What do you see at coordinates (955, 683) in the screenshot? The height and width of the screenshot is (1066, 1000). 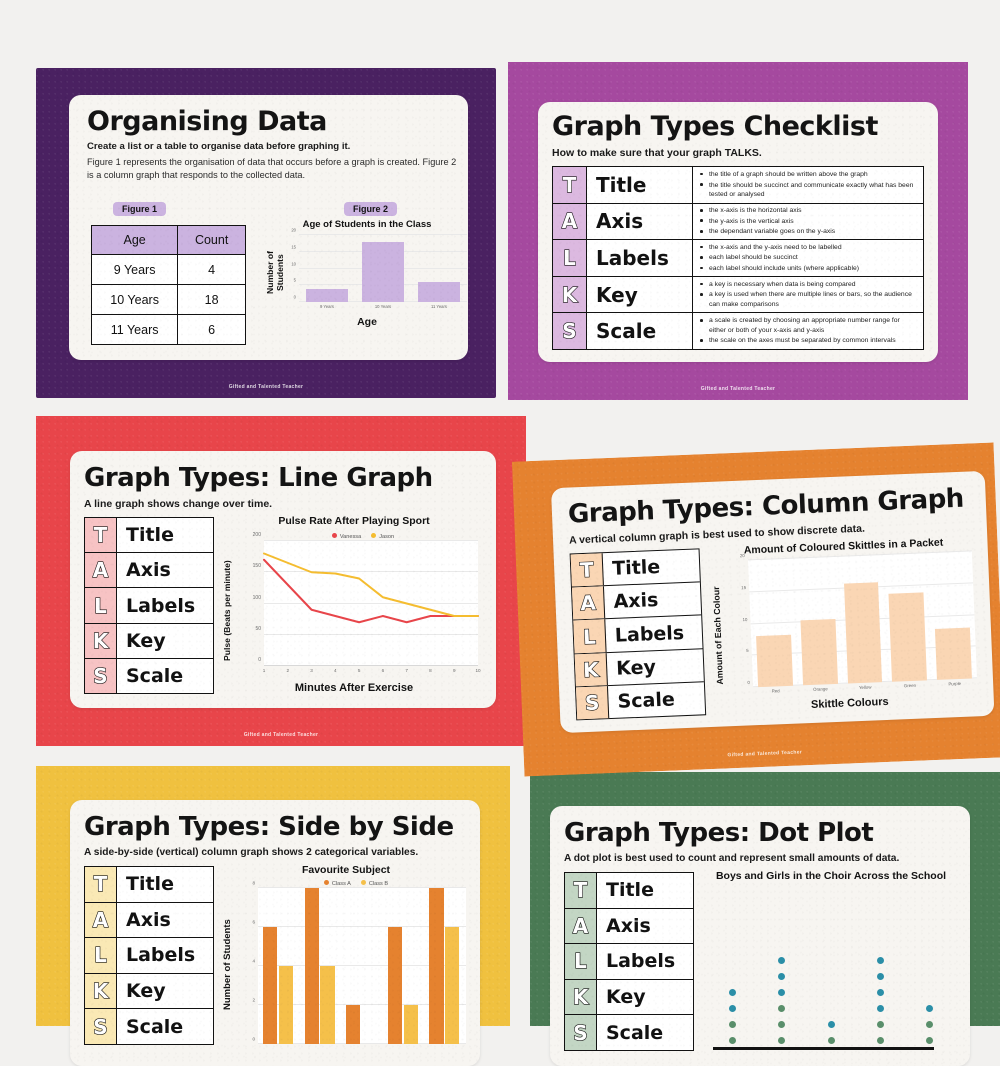 I see `x-axis-tick: Purple` at bounding box center [955, 683].